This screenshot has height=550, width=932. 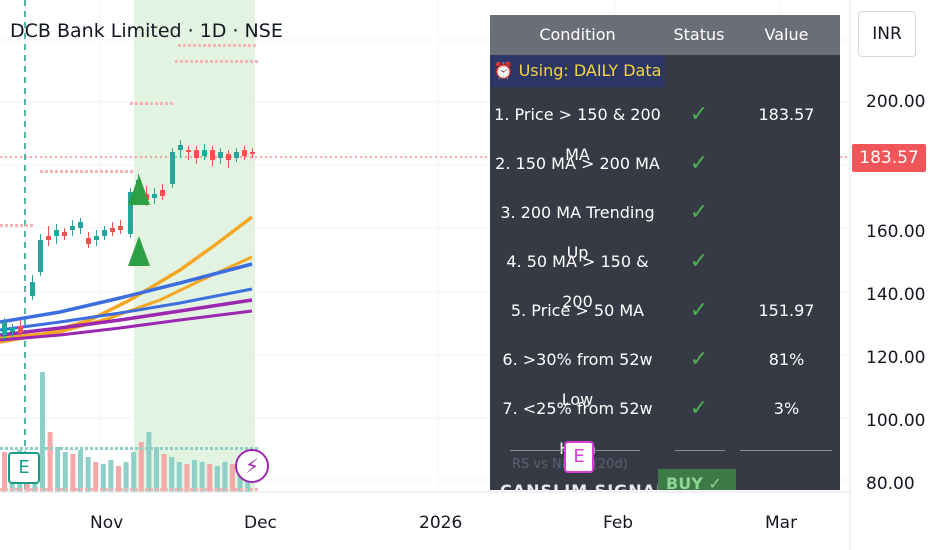 I want to click on highlight-region, so click(x=194, y=246).